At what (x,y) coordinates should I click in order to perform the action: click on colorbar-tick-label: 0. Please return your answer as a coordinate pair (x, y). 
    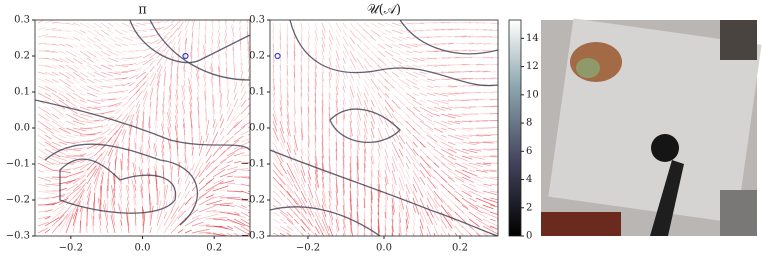
    Looking at the image, I should click on (529, 236).